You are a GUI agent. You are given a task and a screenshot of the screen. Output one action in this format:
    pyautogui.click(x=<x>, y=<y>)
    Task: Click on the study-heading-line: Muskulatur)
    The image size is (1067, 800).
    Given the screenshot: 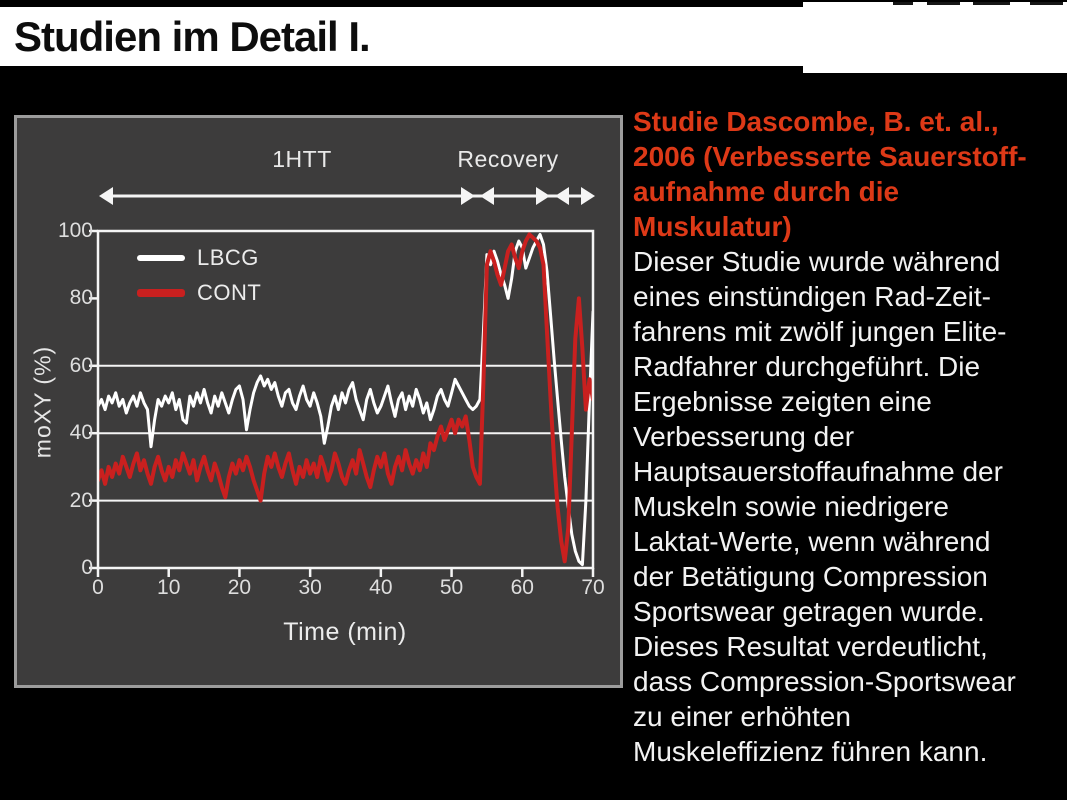 What is the action you would take?
    pyautogui.click(x=712, y=226)
    